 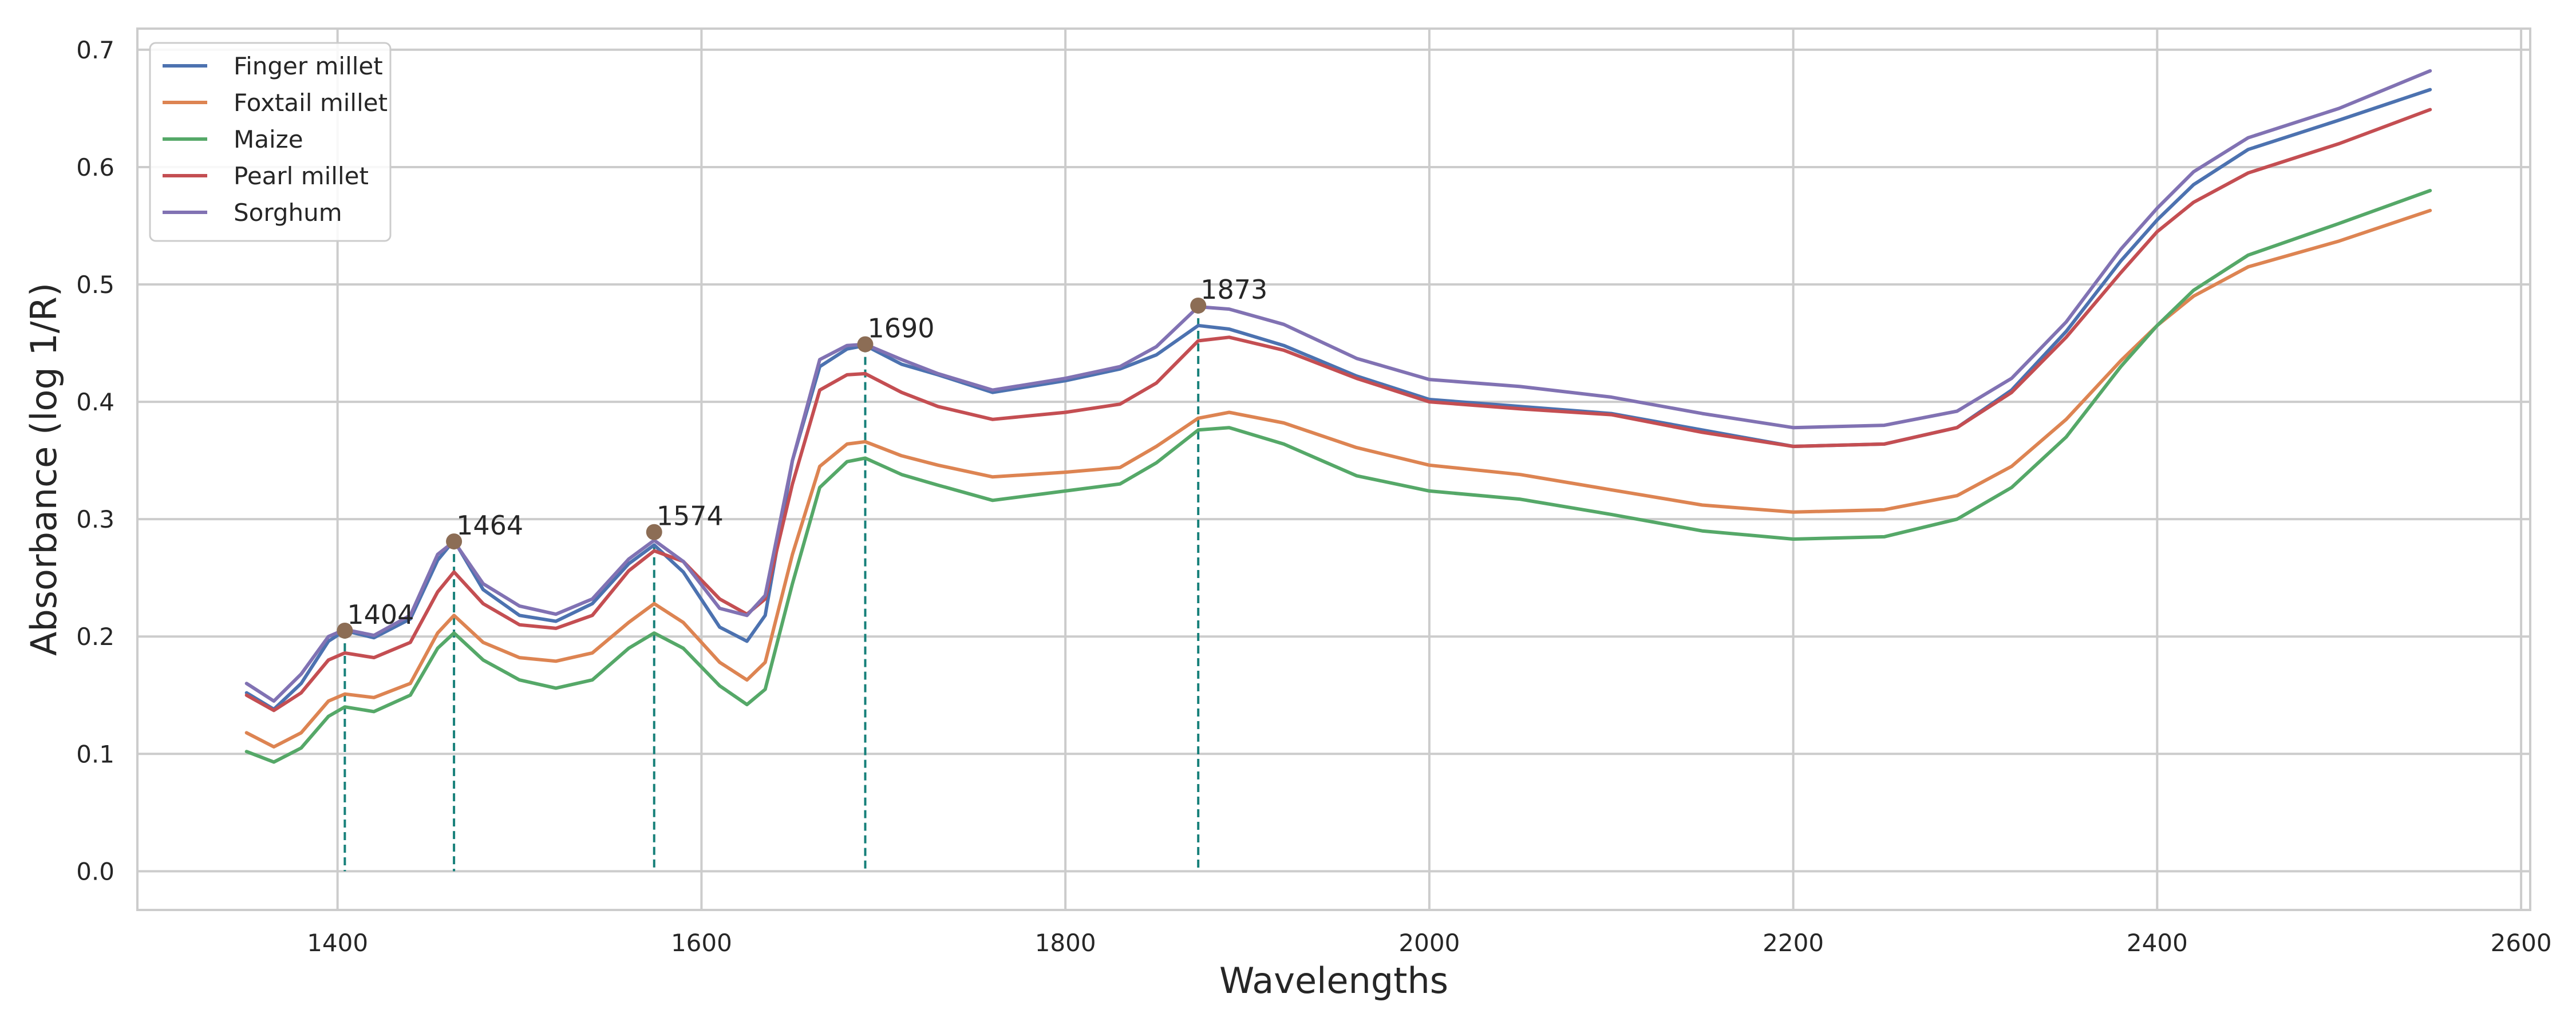 I want to click on legend-label: Maize, so click(x=268, y=139).